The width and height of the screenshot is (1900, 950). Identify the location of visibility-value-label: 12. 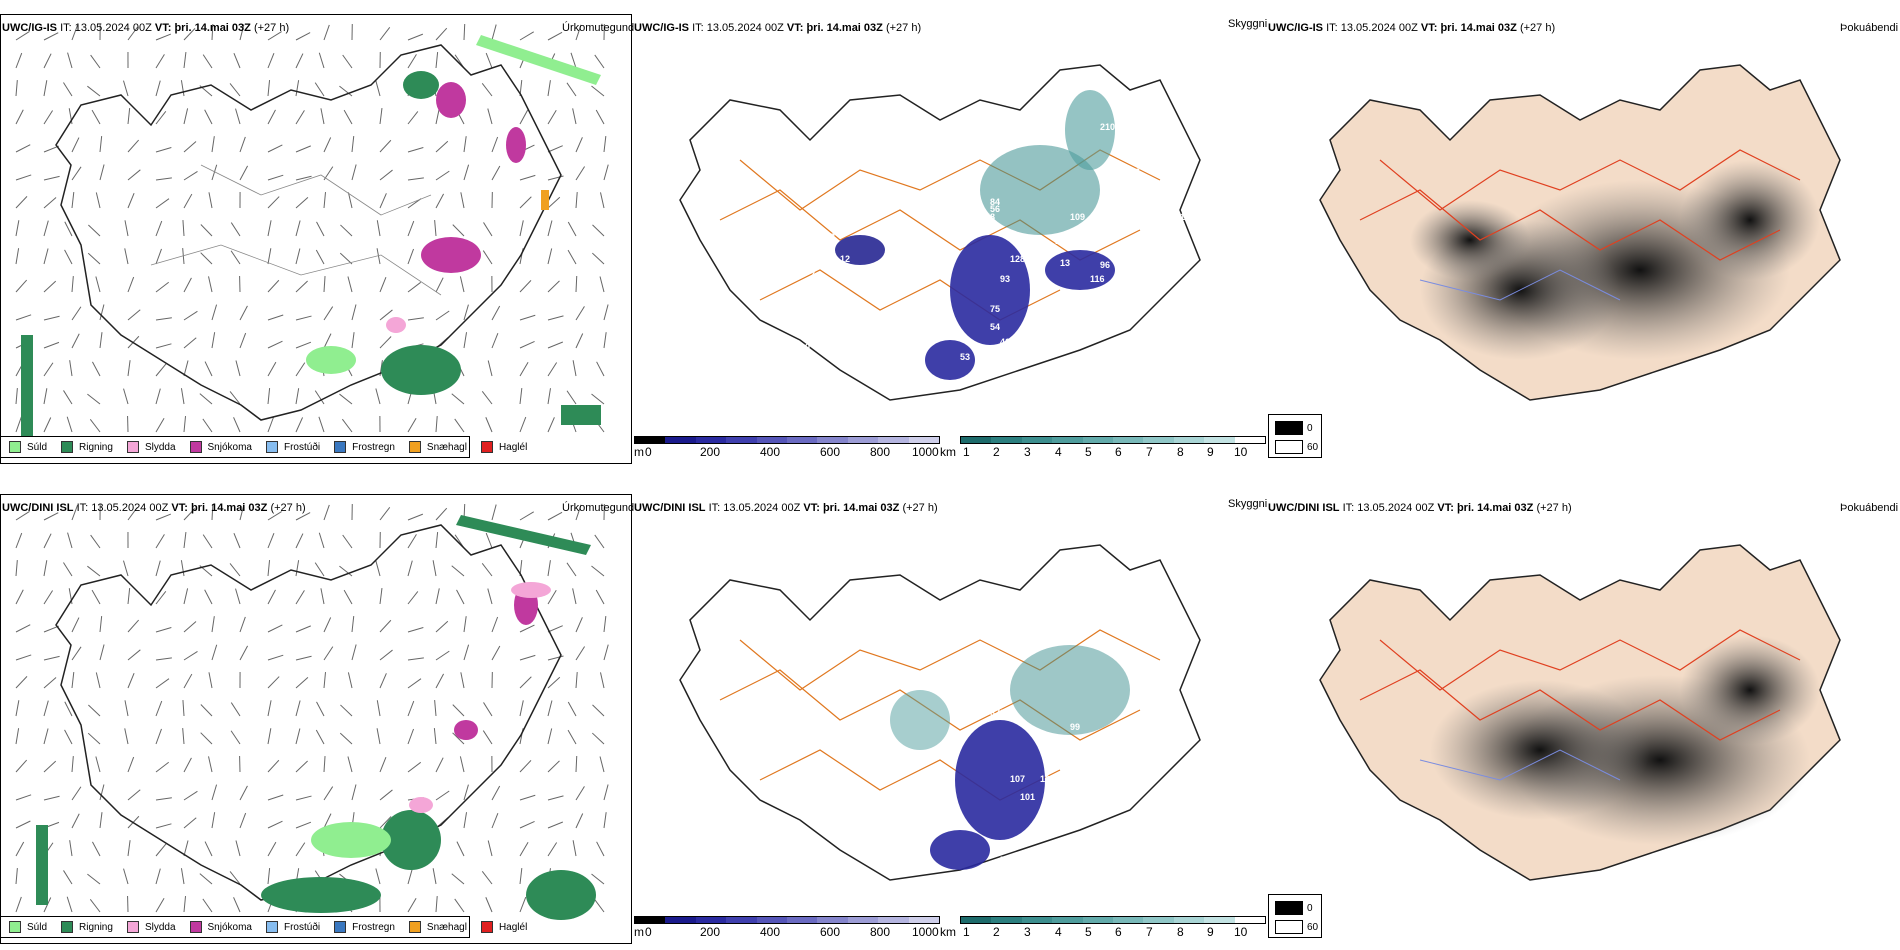
(845, 259).